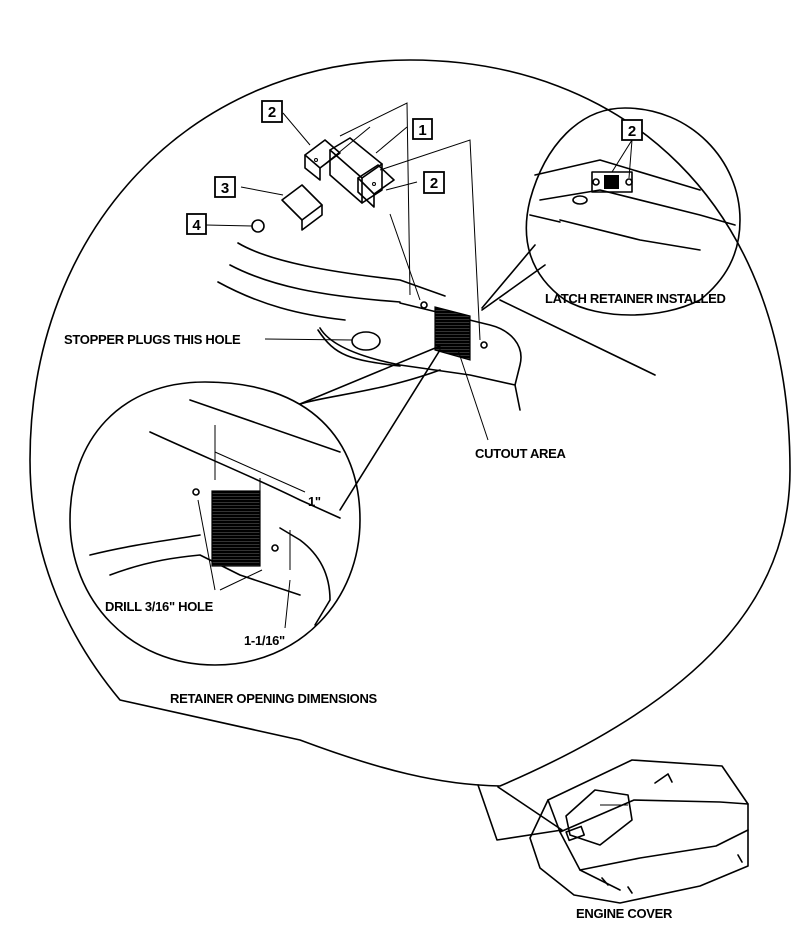 The width and height of the screenshot is (800, 927). I want to click on cutout-label: CUTOUT AREA, so click(521, 453).